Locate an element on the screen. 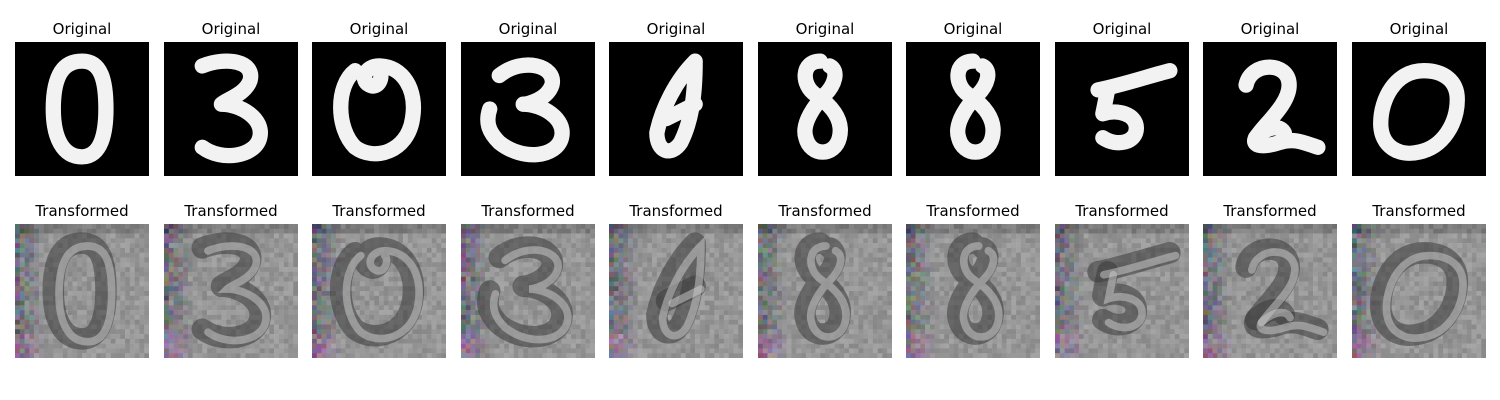  digit-2-transformed-image is located at coordinates (1270, 291).